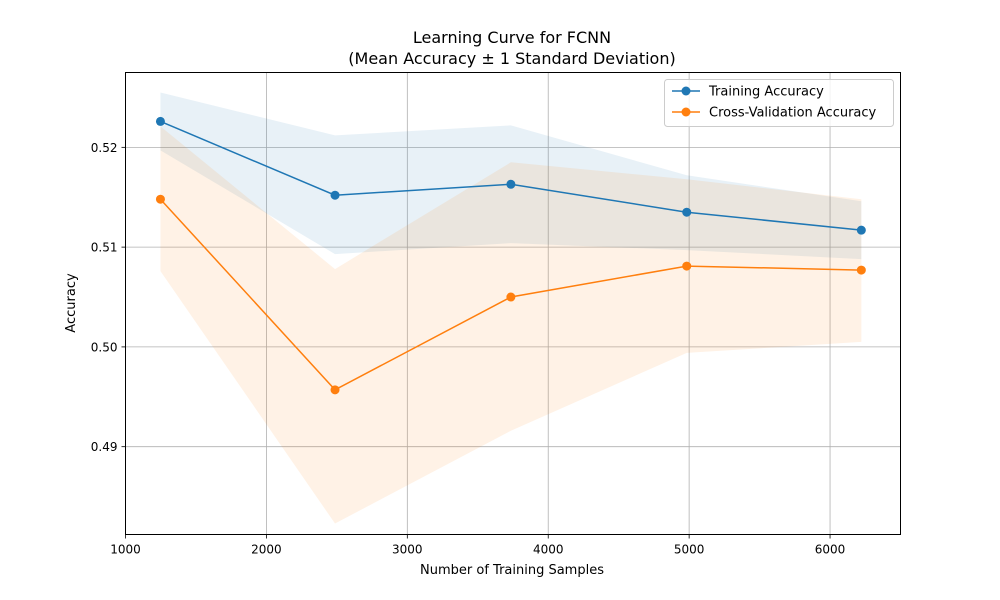  What do you see at coordinates (512, 570) in the screenshot?
I see `x-axis-label: Number of Training Samples` at bounding box center [512, 570].